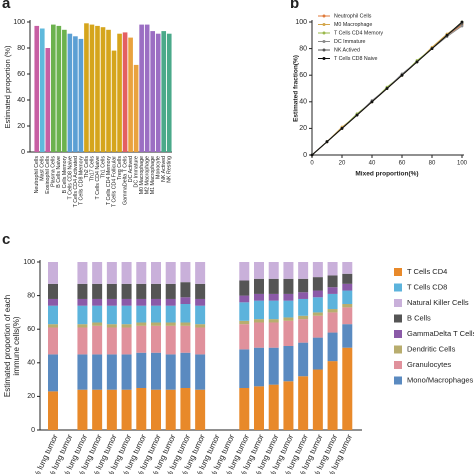 The image size is (474, 474). I want to click on x-tick-label: DC Actived, so click(131, 169).